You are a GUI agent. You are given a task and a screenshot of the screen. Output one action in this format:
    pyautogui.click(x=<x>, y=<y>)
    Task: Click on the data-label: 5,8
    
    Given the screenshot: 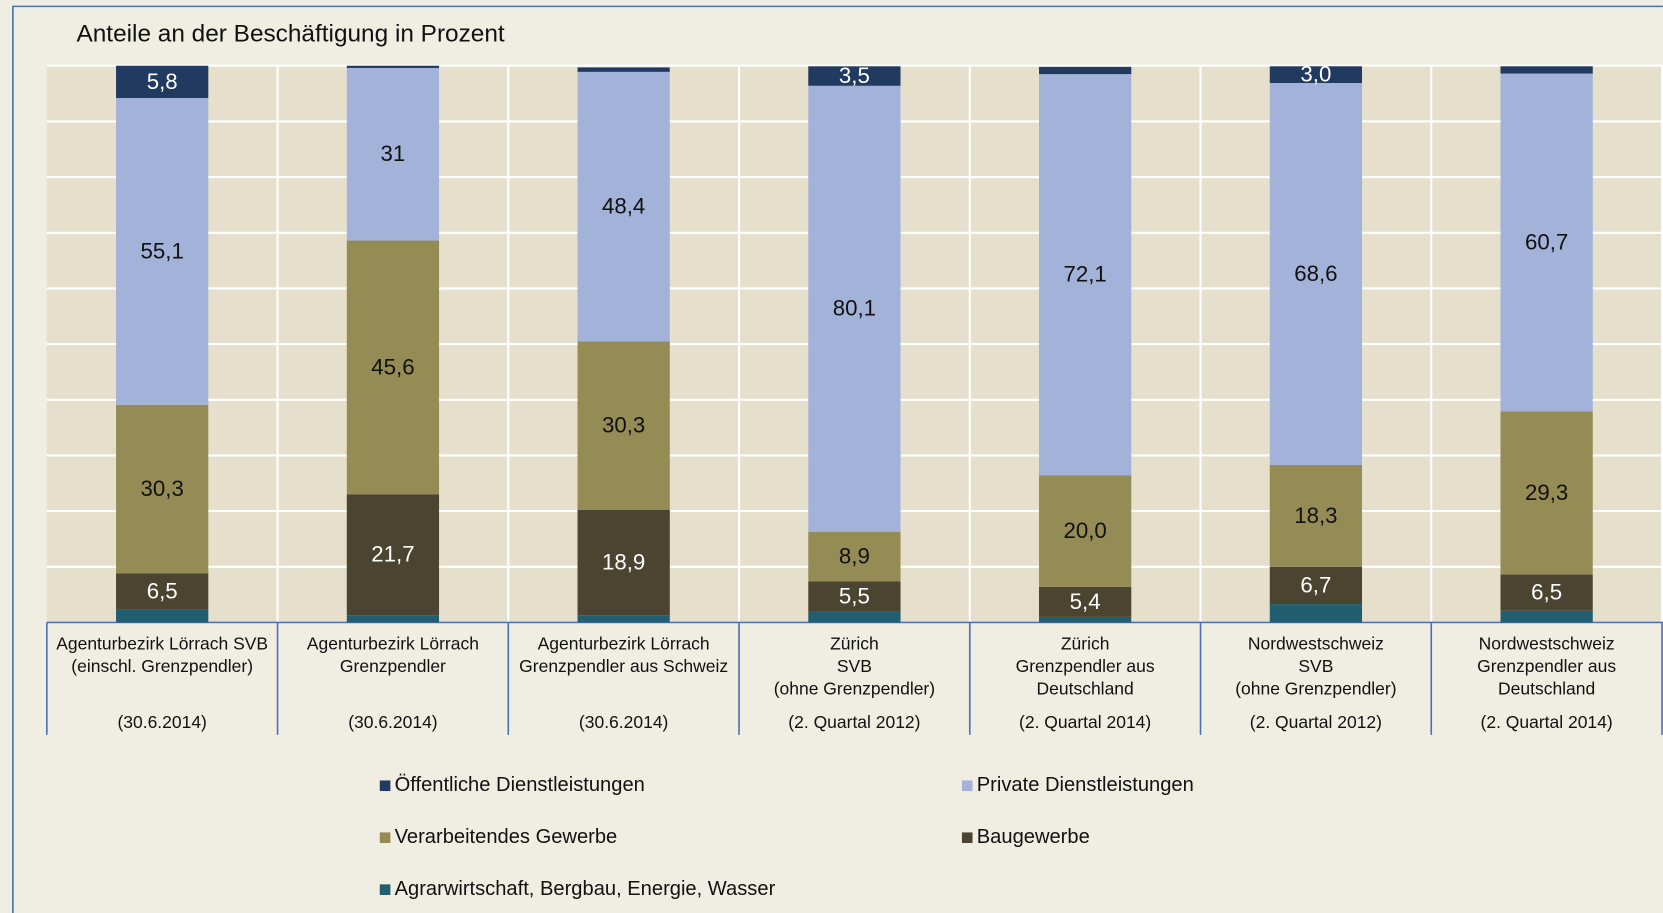 What is the action you would take?
    pyautogui.click(x=162, y=81)
    